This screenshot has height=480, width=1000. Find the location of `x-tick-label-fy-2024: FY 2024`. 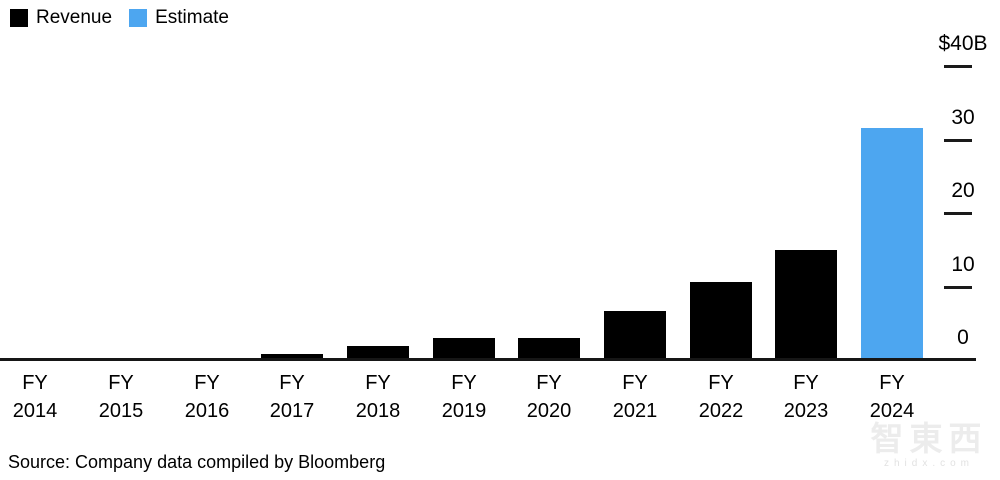

x-tick-label-fy-2024: FY 2024 is located at coordinates (892, 397).